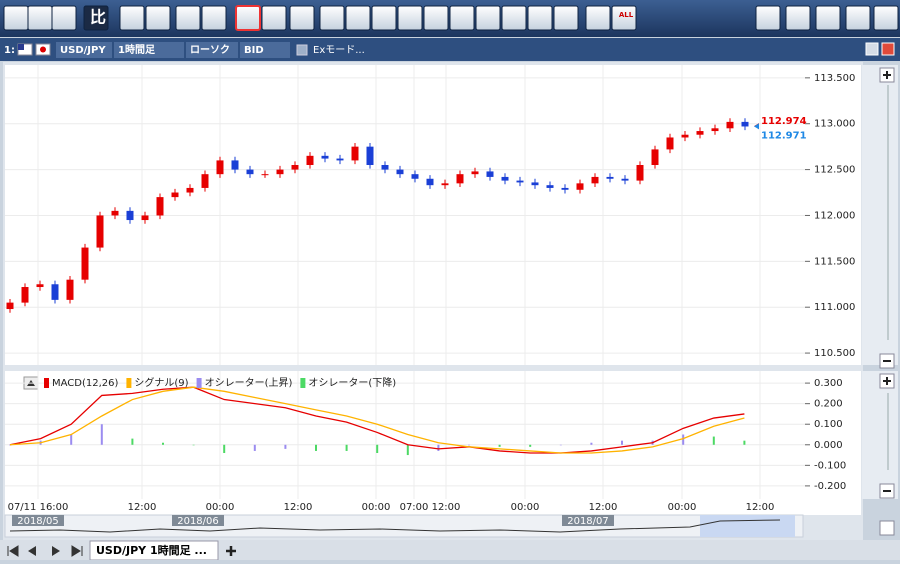 The height and width of the screenshot is (564, 900). What do you see at coordinates (833, 435) in the screenshot?
I see `macd-axis` at bounding box center [833, 435].